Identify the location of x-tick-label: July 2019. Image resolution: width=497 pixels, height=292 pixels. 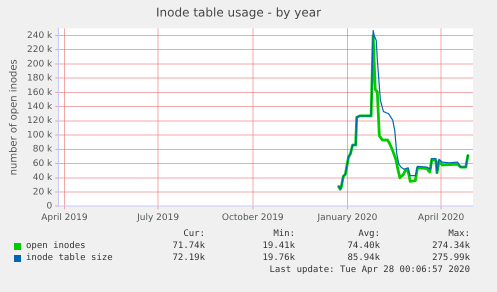
(158, 217).